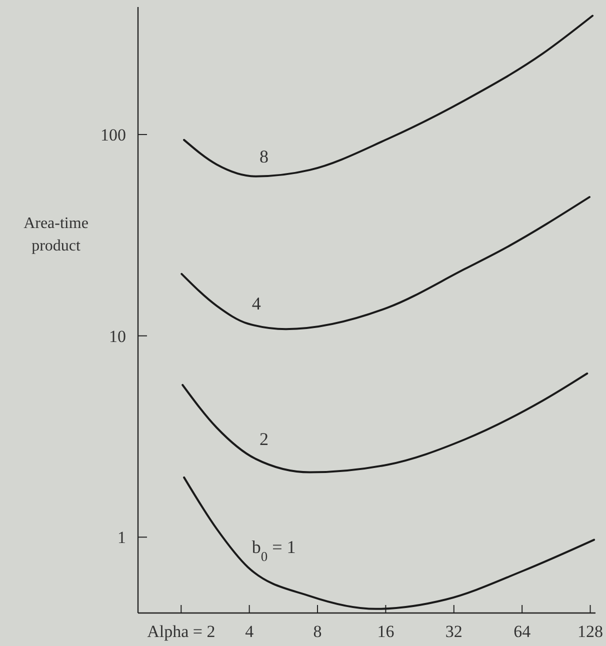  Describe the element at coordinates (113, 134) in the screenshot. I see `y-tick-label: 100` at that location.